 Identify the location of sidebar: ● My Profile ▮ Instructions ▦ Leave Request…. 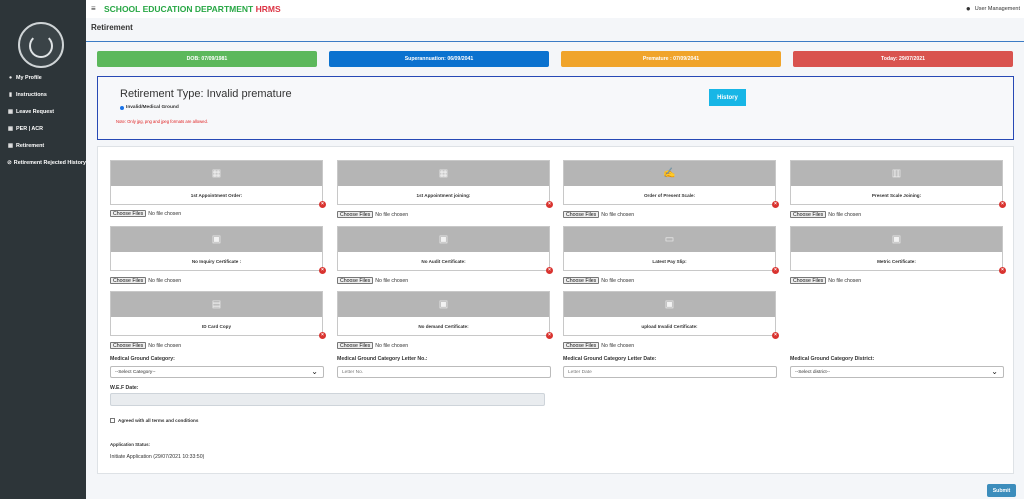
(43, 249).